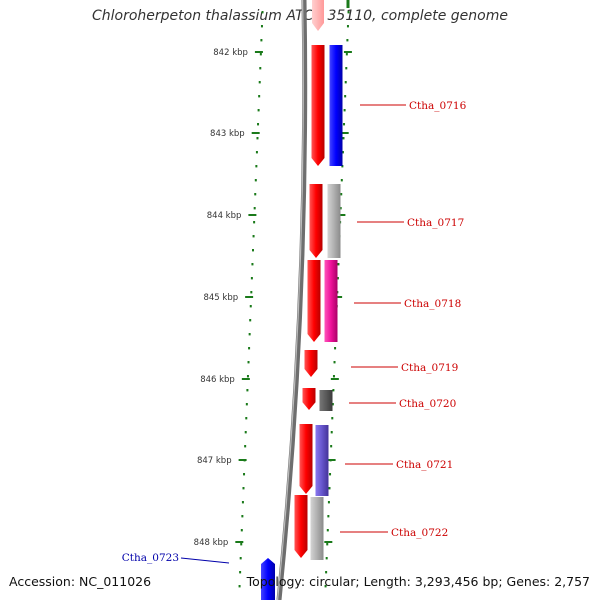 The image size is (600, 600). I want to click on genome-backbone-highlight, so click(290, 300).